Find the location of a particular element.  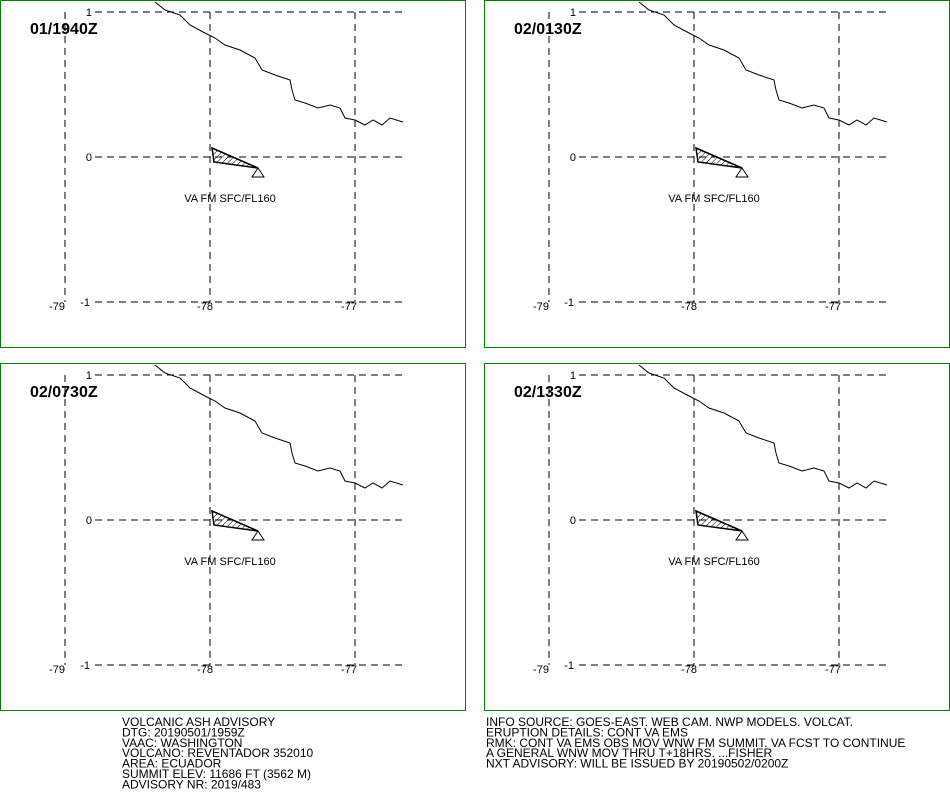

advisory-line: VAAC: WASHINGTON is located at coordinates (182, 743).